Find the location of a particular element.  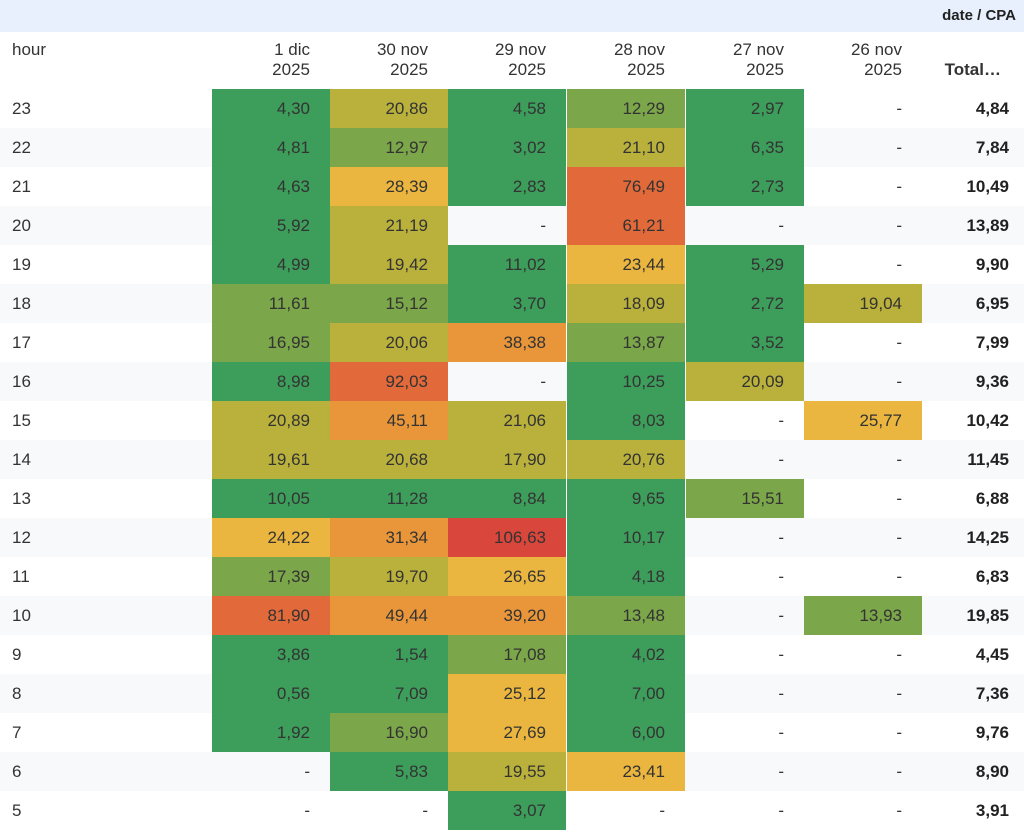

heatmap-cell: 9,65 is located at coordinates (626, 498).